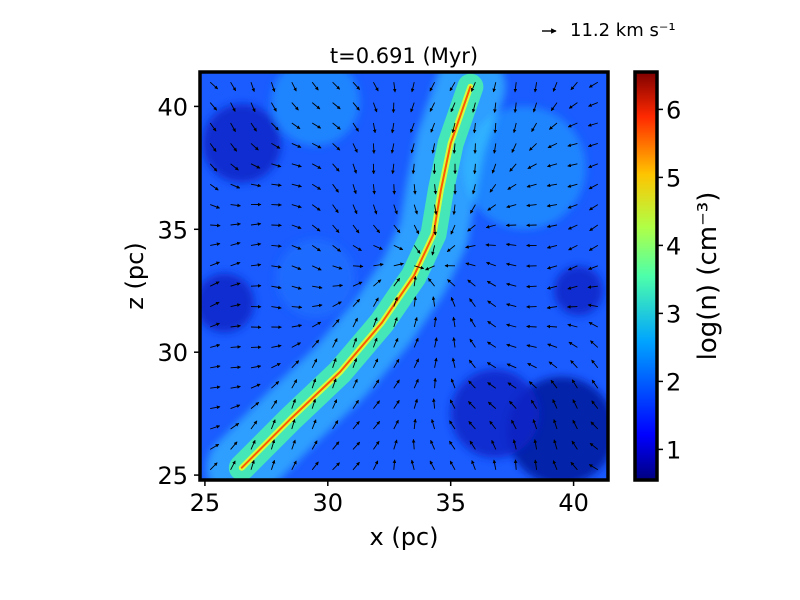 The height and width of the screenshot is (600, 800). Describe the element at coordinates (172, 107) in the screenshot. I see `y-tick-label: 40` at that location.